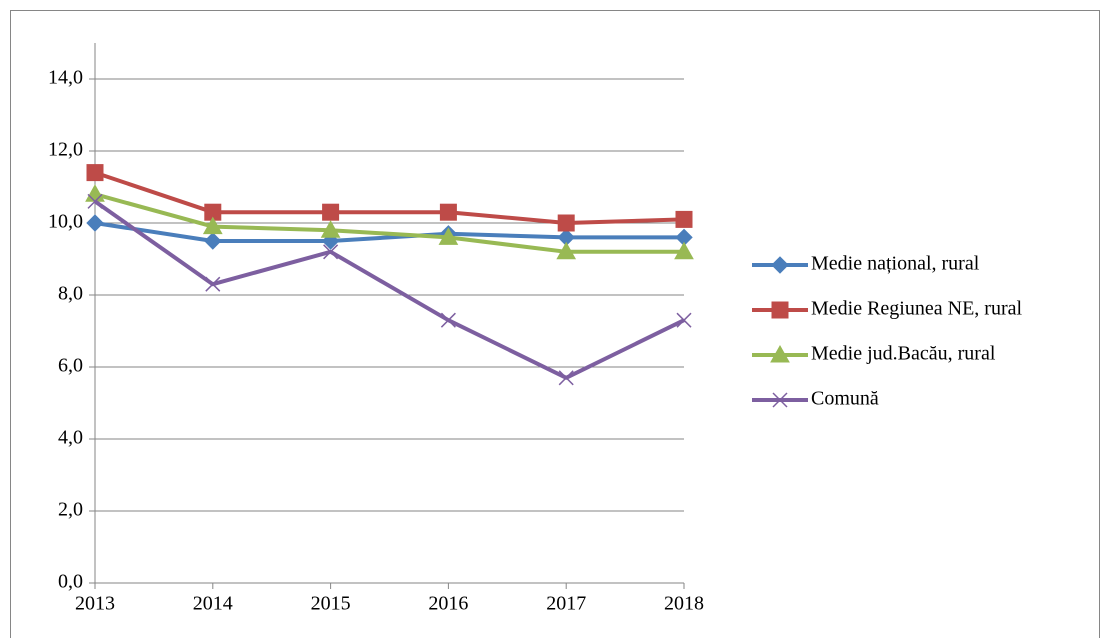 The image size is (1101, 638). Describe the element at coordinates (70, 510) in the screenshot. I see `y-tick-label: 2,0` at that location.